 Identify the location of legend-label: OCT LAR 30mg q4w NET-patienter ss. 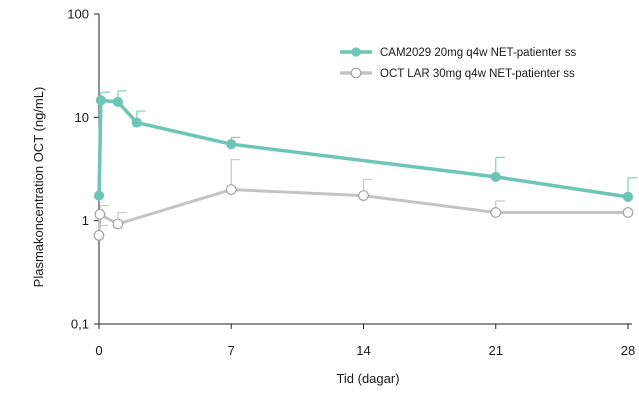
(477, 74).